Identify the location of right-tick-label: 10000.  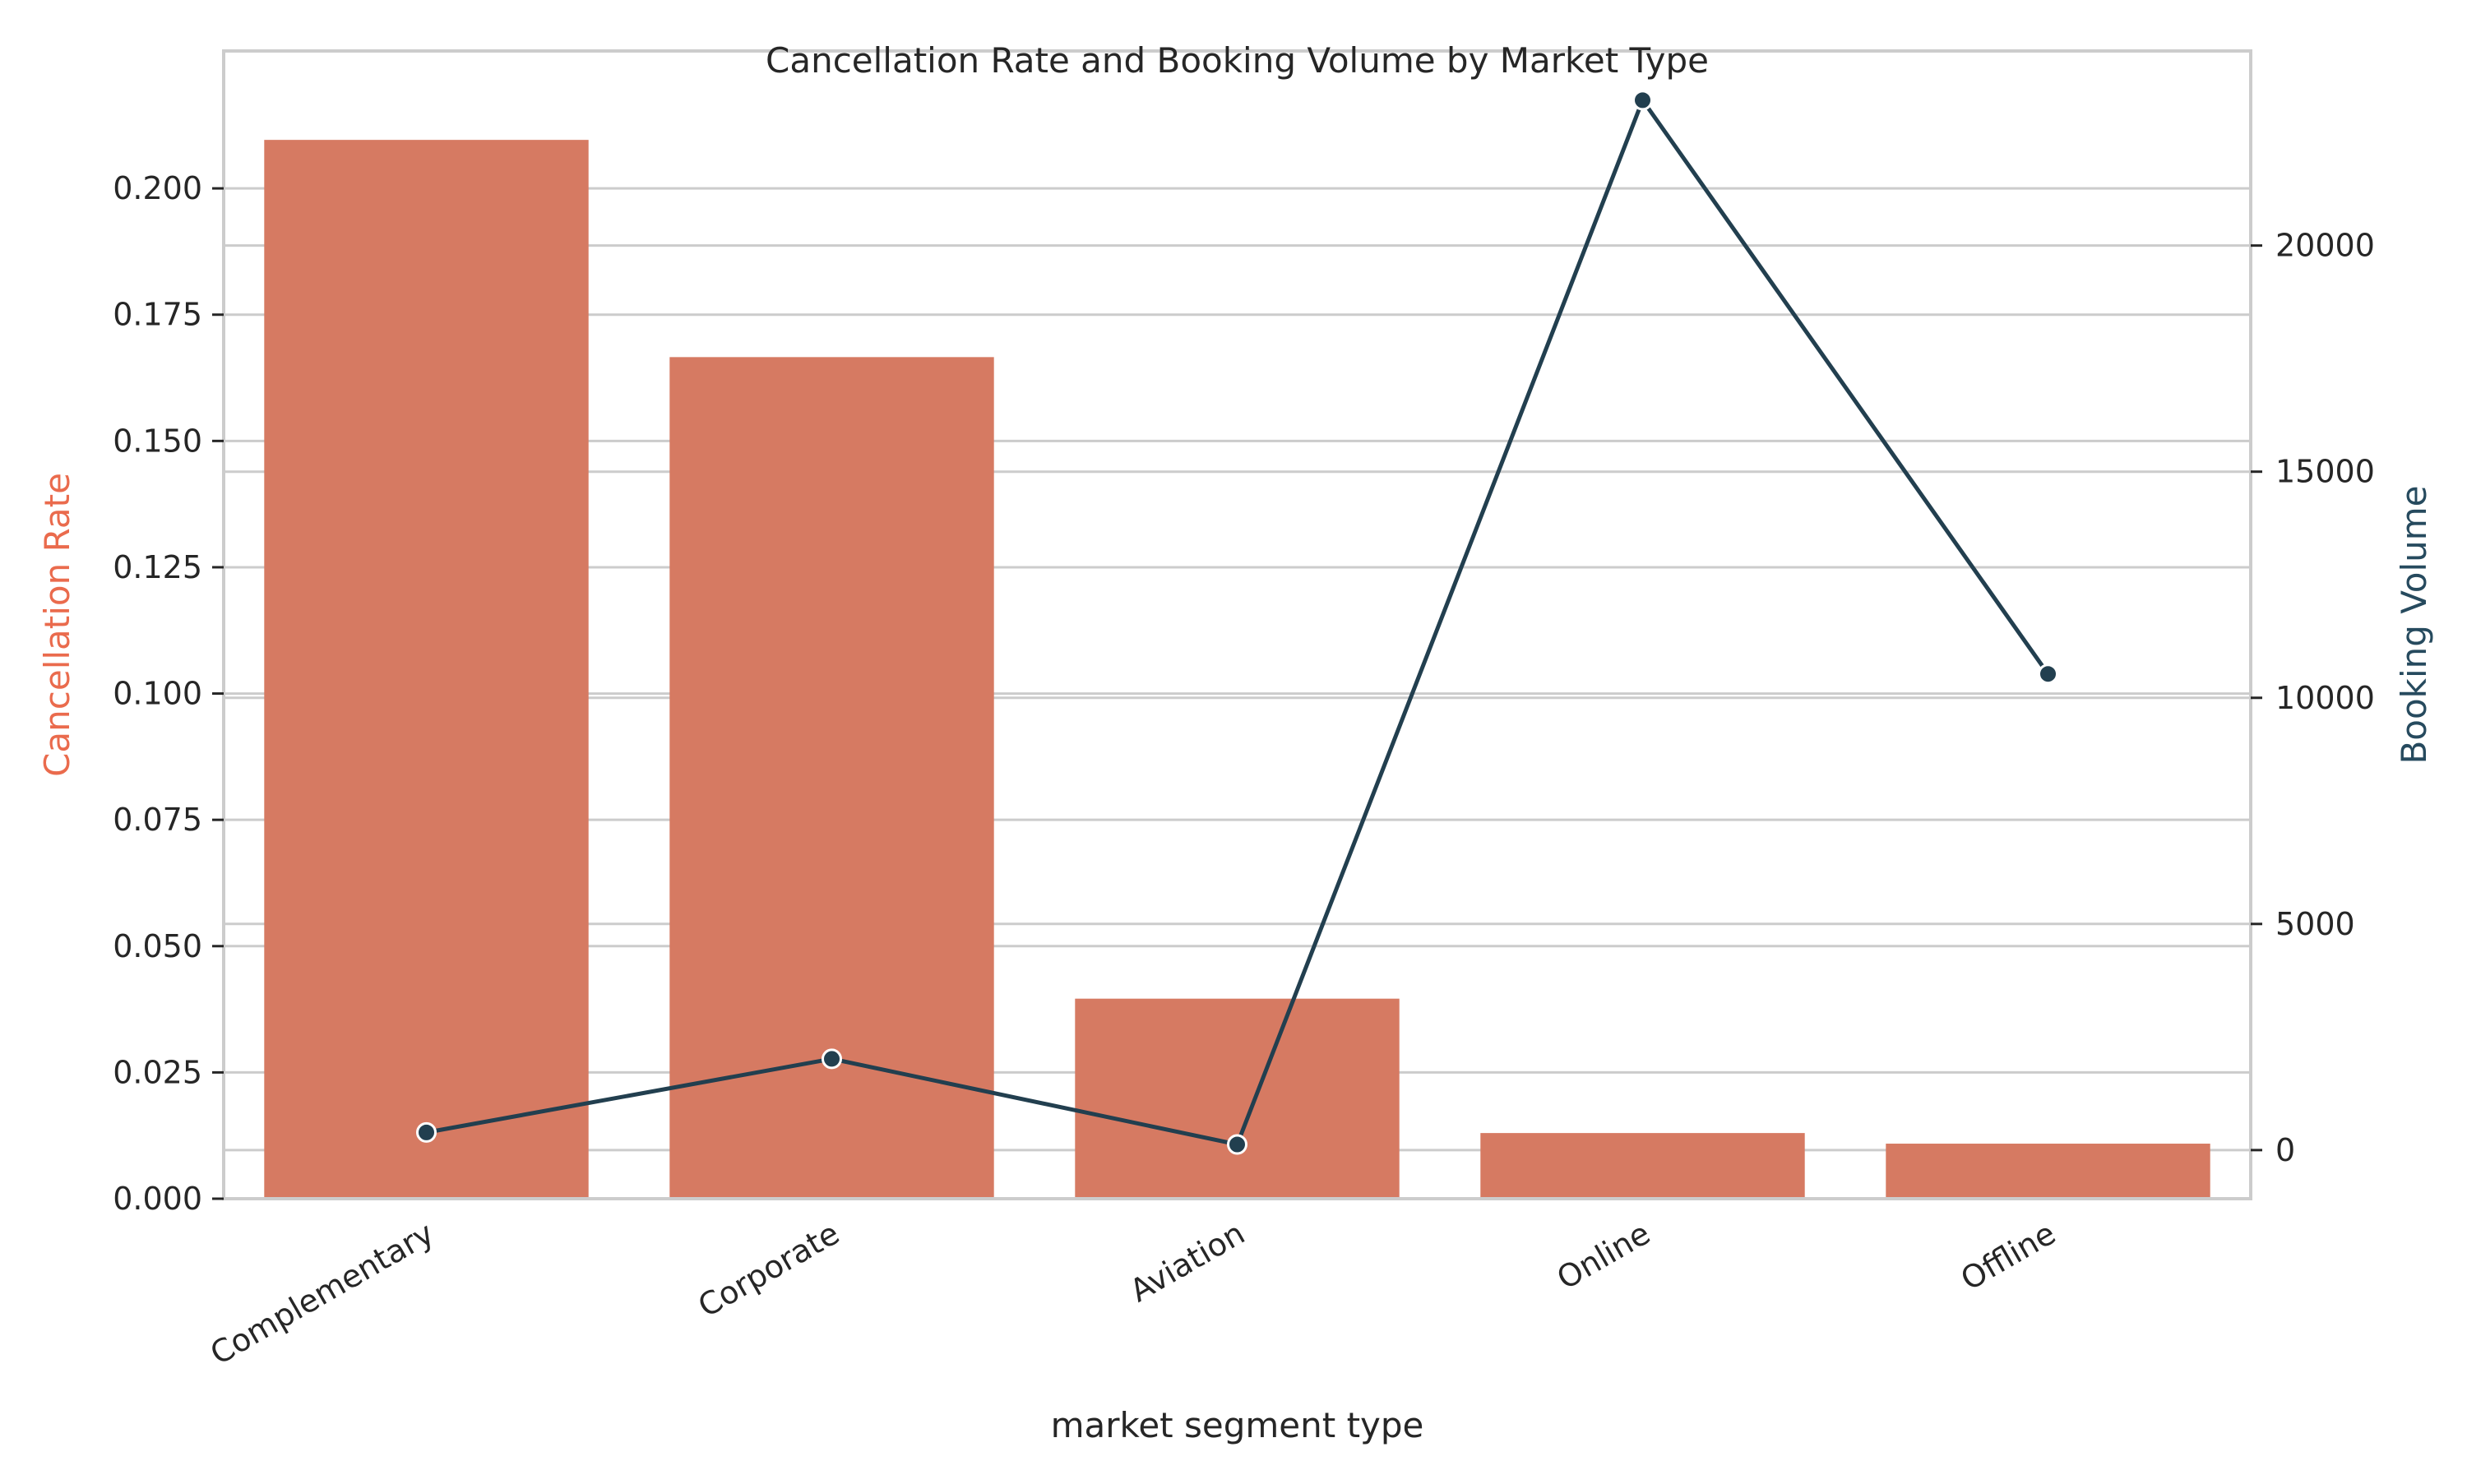
(2325, 698).